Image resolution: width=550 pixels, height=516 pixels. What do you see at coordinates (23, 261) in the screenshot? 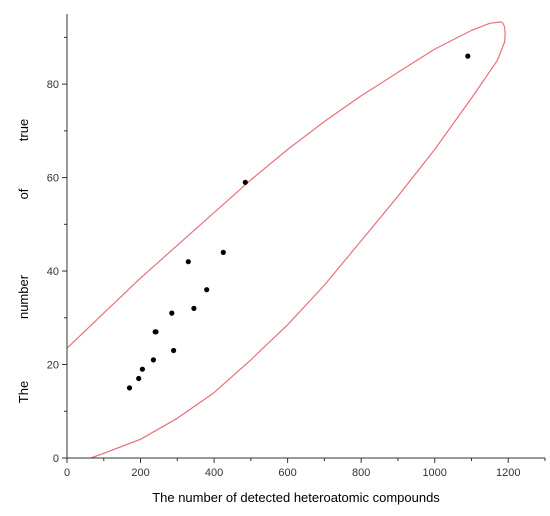
I see `y-axis-title: The number of true` at bounding box center [23, 261].